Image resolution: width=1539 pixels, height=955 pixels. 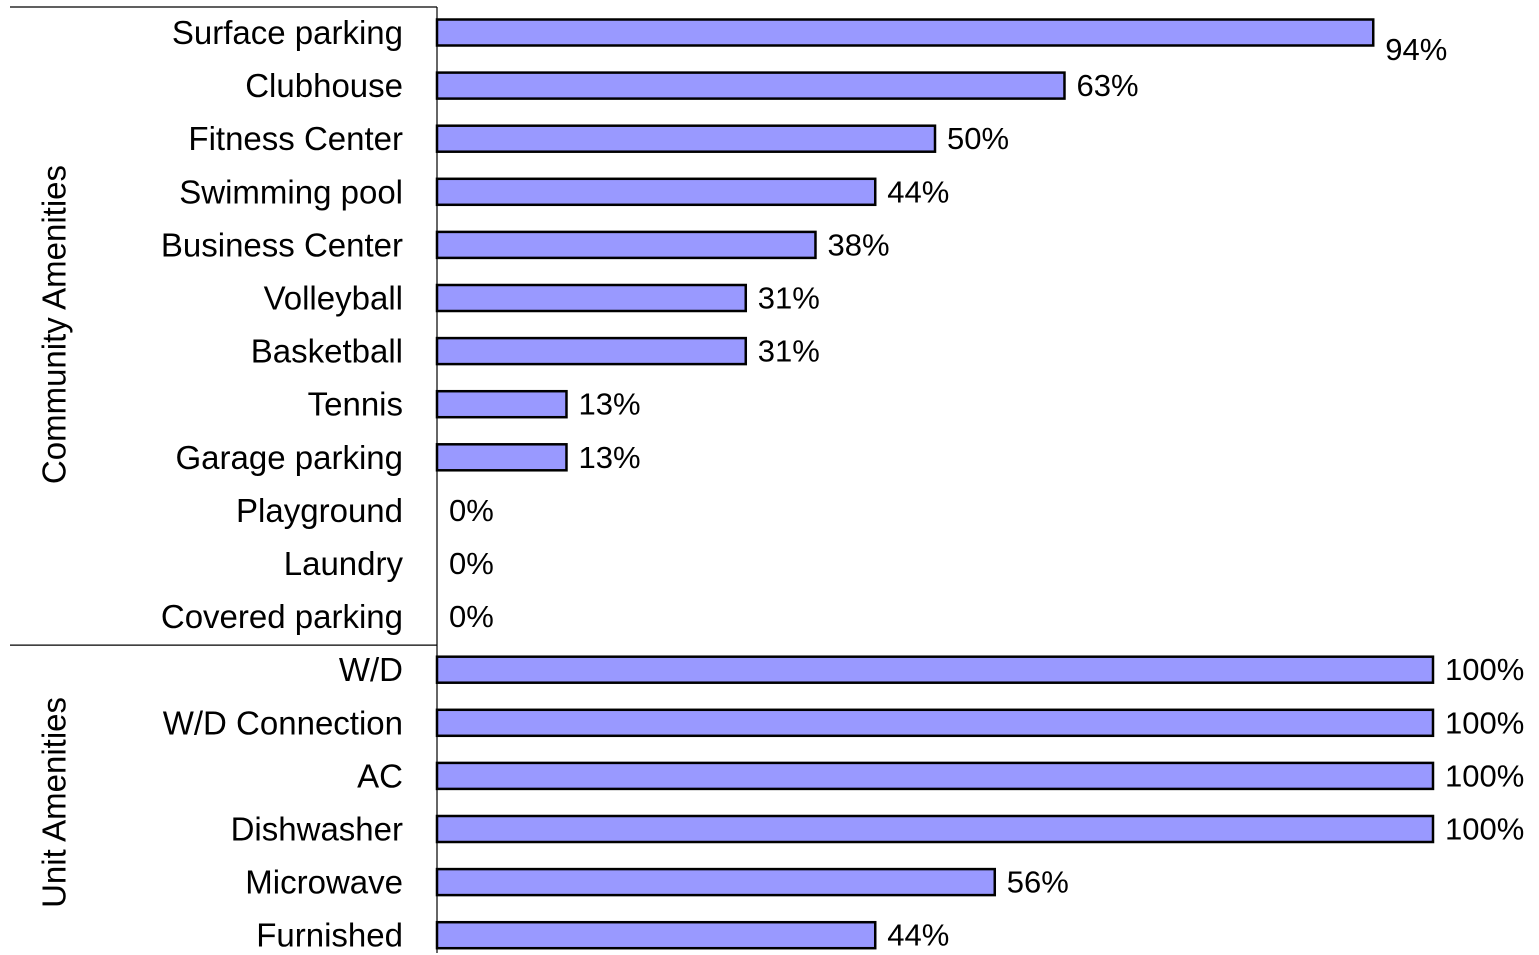 I want to click on category-label-surface-parking: Surface parking, so click(x=287, y=32).